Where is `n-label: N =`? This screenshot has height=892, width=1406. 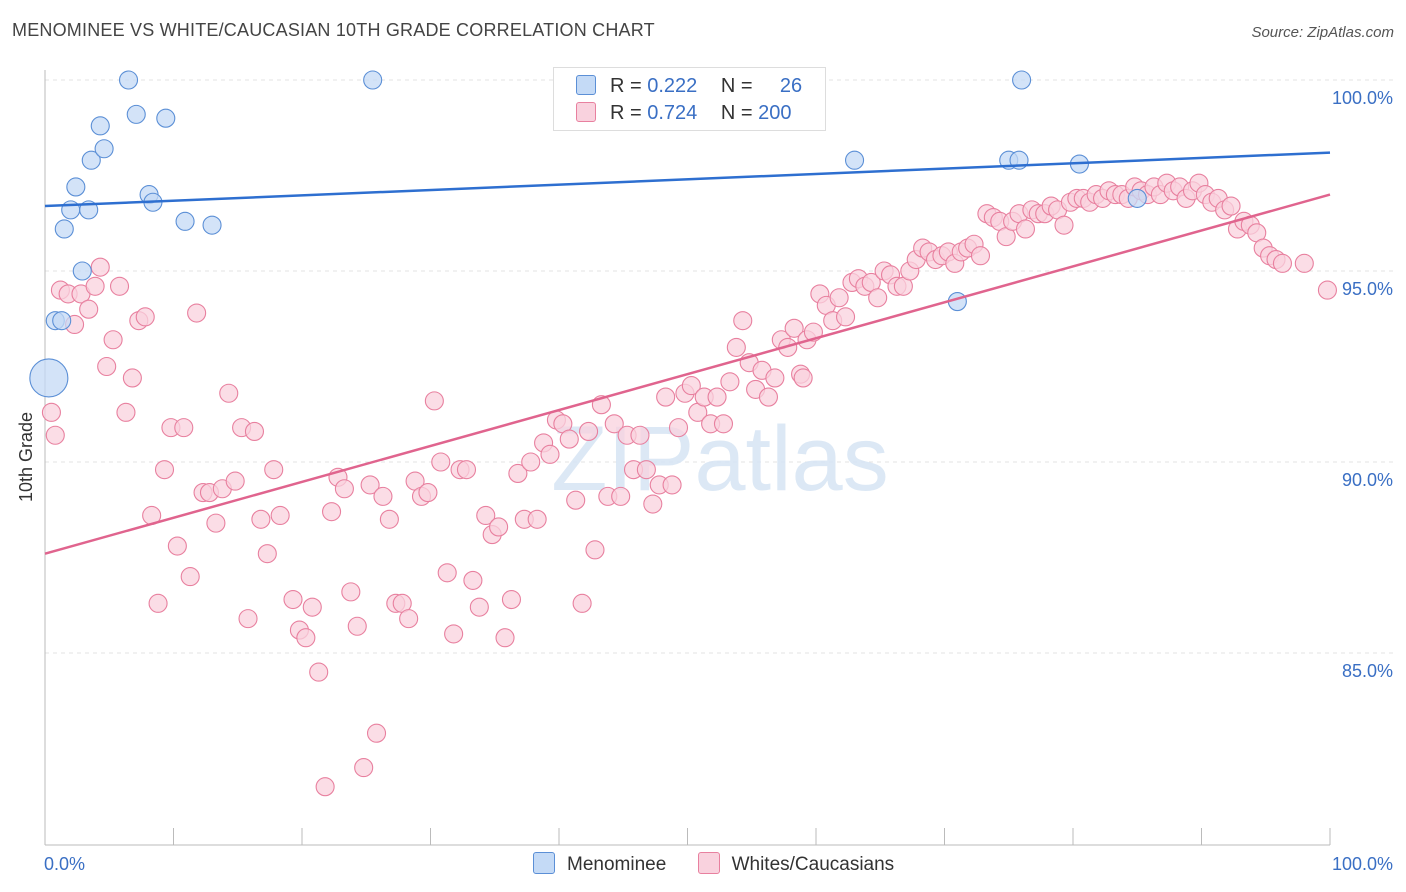 n-label: N = is located at coordinates (736, 86).